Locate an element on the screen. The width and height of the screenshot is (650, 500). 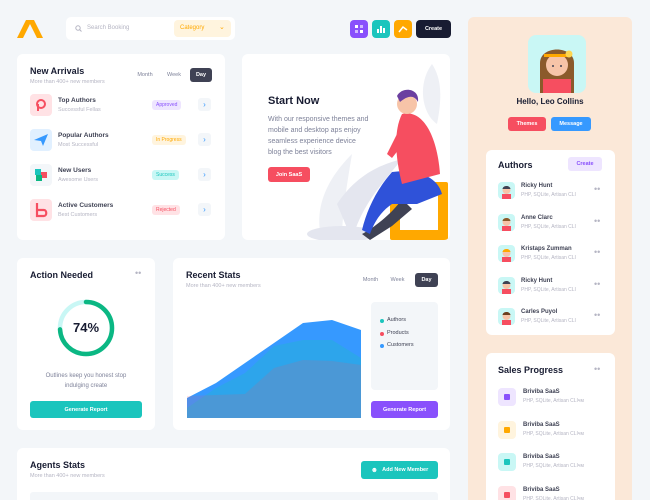
stats-button is located at coordinates (381, 29).